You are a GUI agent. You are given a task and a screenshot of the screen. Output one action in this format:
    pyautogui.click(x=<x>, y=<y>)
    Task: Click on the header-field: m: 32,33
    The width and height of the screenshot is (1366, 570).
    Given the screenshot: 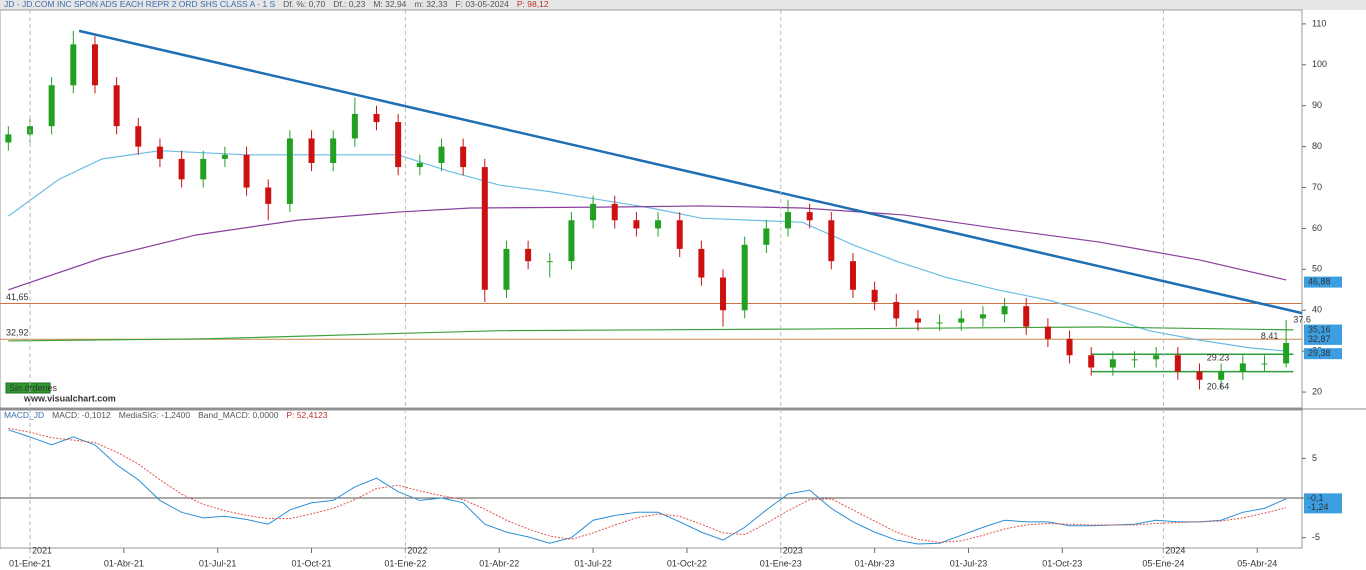 What is the action you would take?
    pyautogui.click(x=430, y=4)
    